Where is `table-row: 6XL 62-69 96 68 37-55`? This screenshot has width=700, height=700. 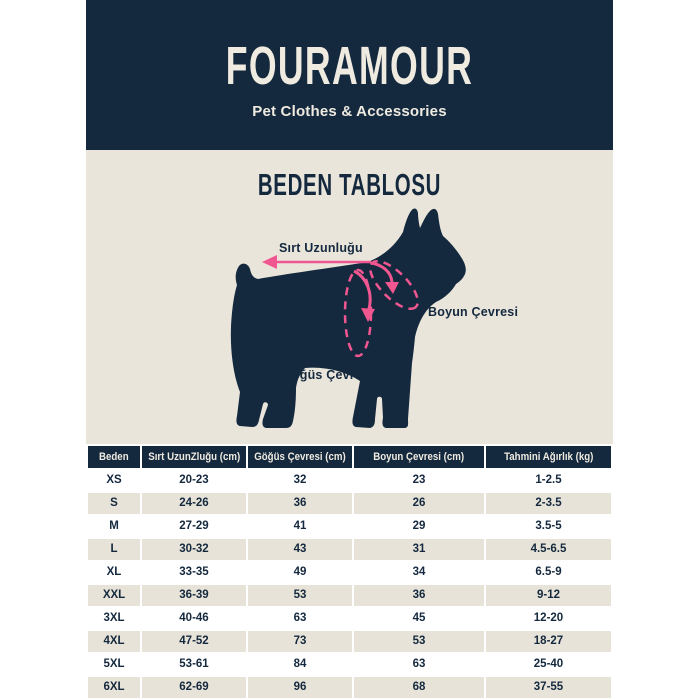
table-row: 6XL 62-69 96 68 37-55 is located at coordinates (349, 687).